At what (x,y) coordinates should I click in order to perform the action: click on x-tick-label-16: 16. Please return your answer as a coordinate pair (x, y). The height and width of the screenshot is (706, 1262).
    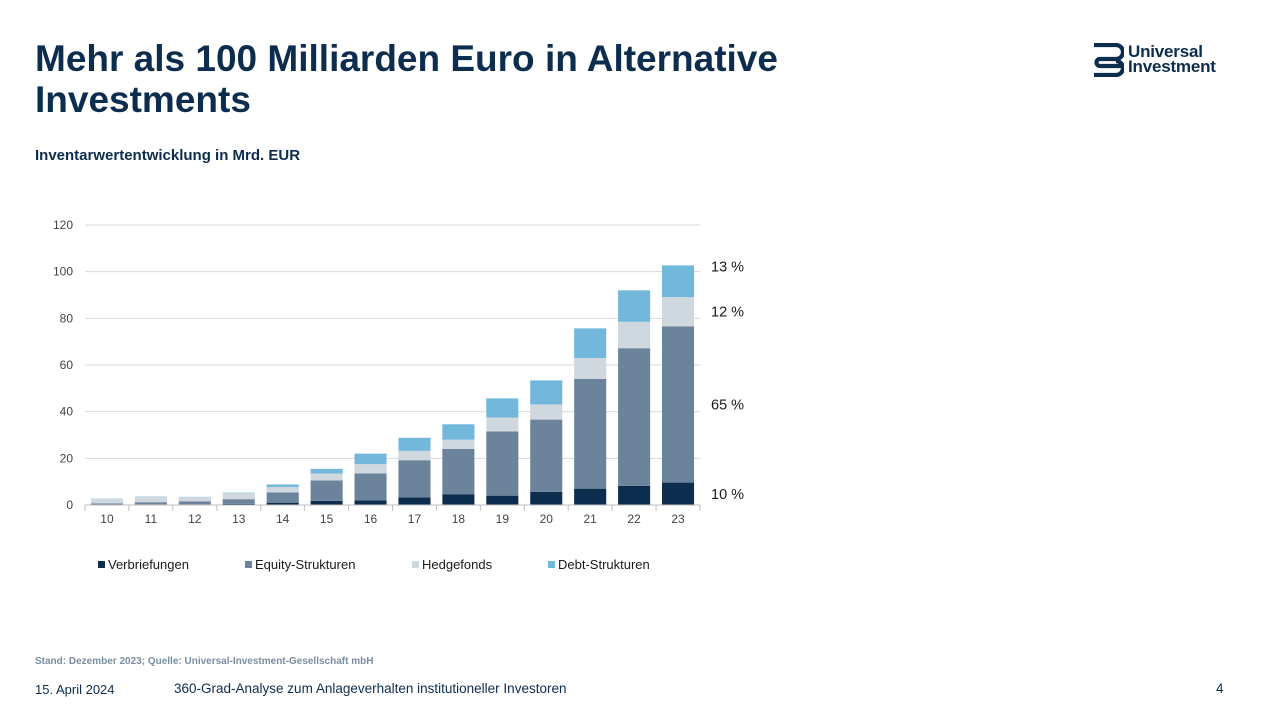
    Looking at the image, I should click on (371, 519).